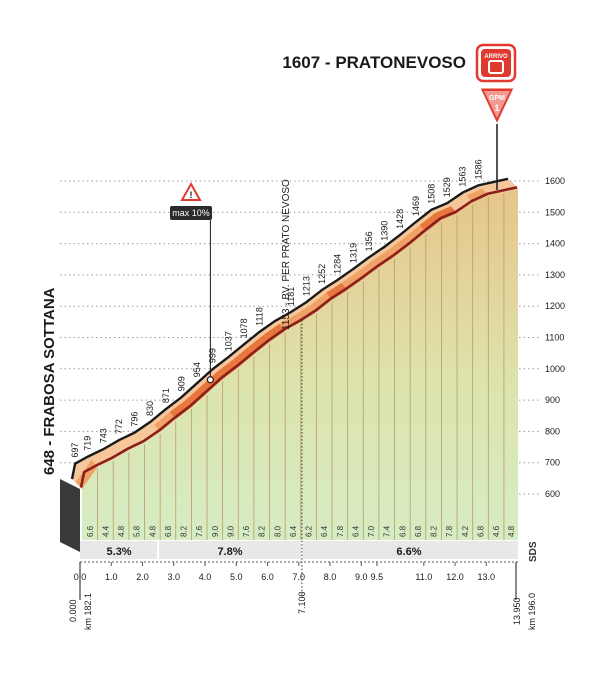  I want to click on altitude-label: 830, so click(150, 408).